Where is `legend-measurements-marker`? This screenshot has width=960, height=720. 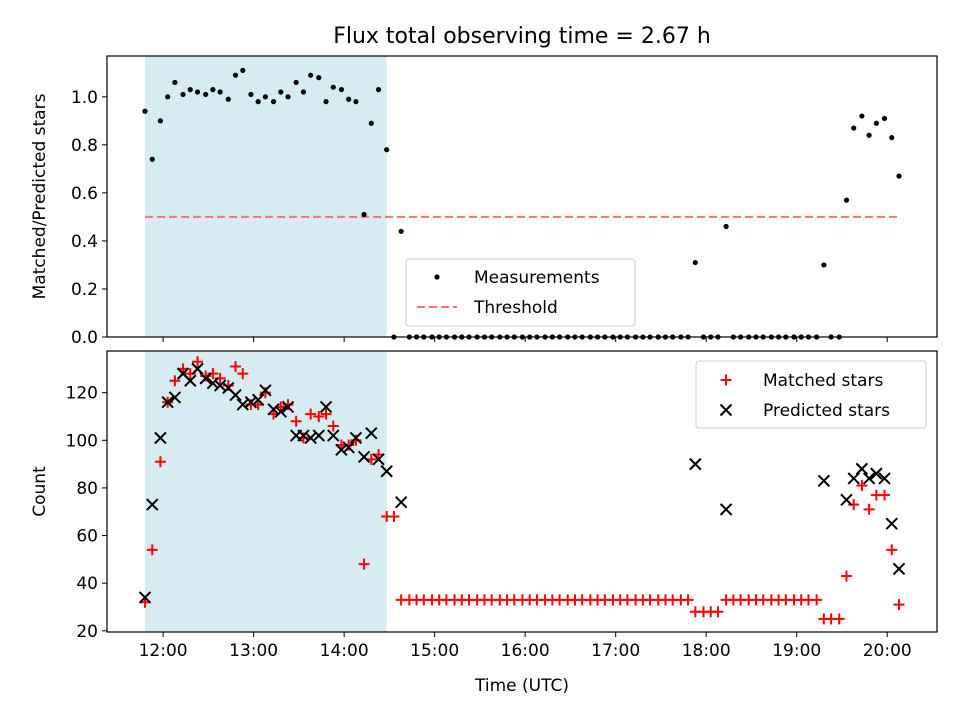
legend-measurements-marker is located at coordinates (437, 277).